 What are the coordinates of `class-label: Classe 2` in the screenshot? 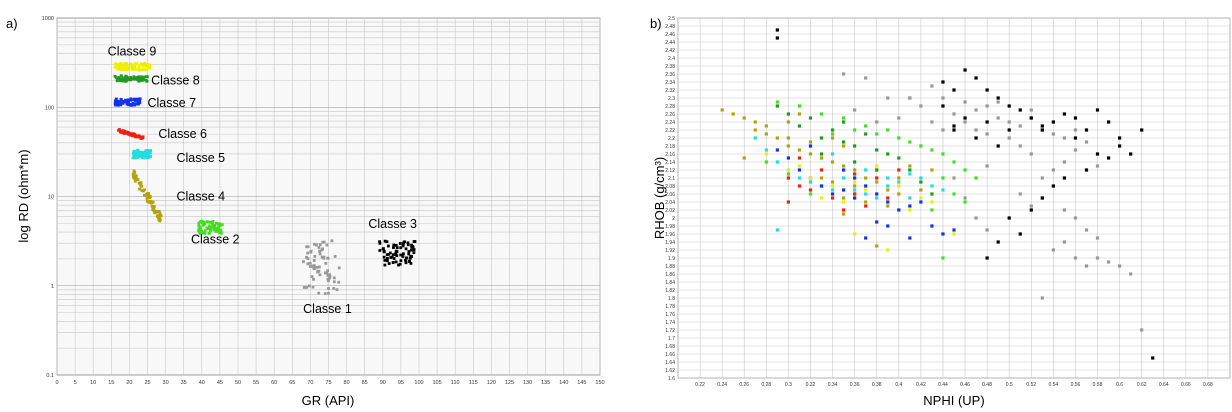 It's located at (215, 239).